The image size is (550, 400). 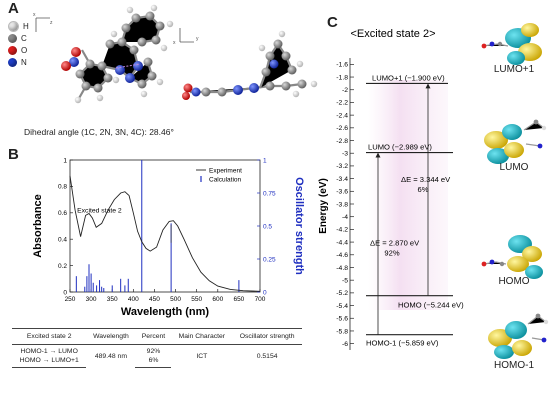 What do you see at coordinates (342, 115) in the screenshot?
I see `energy-tick-label: -2.4` at bounding box center [342, 115].